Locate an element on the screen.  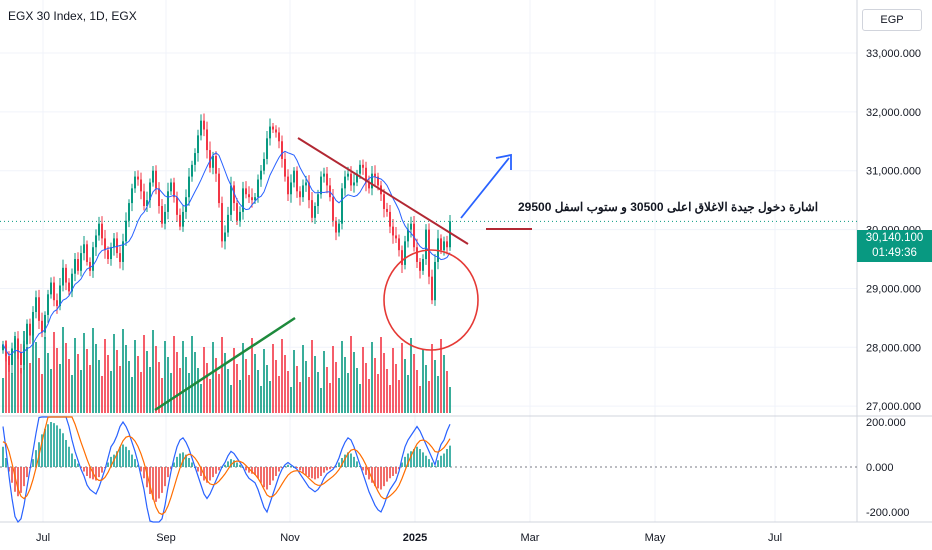
macd-line is located at coordinates (226, 470).